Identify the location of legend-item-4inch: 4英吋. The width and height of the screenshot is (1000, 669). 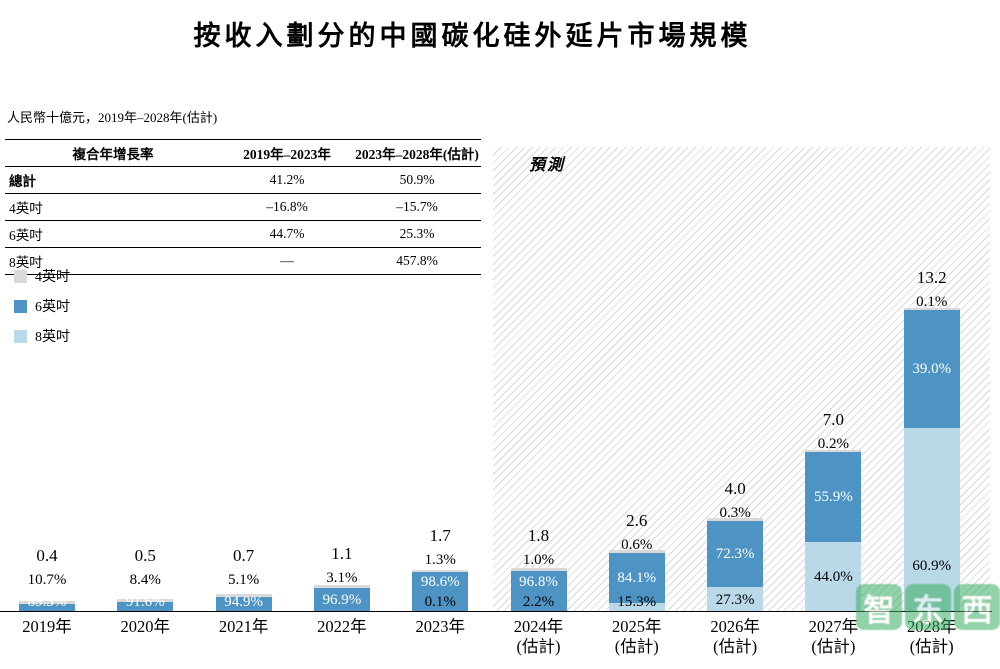
(42, 276).